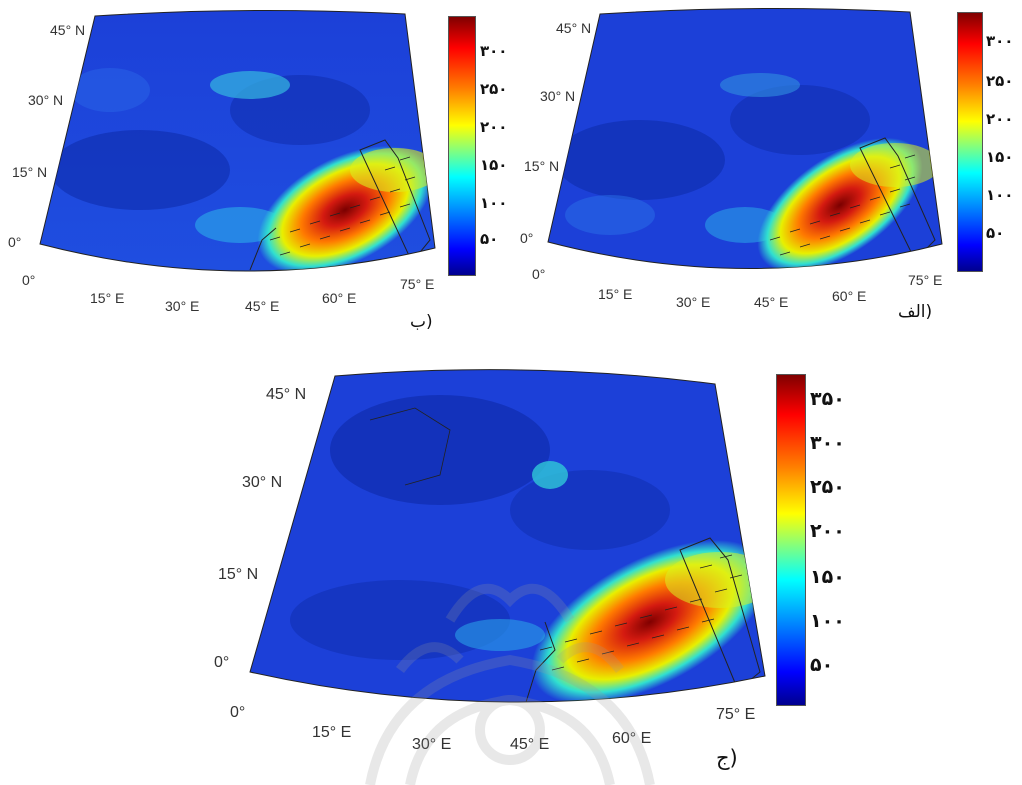  Describe the element at coordinates (745, 138) in the screenshot. I see `map-field-alef` at that location.